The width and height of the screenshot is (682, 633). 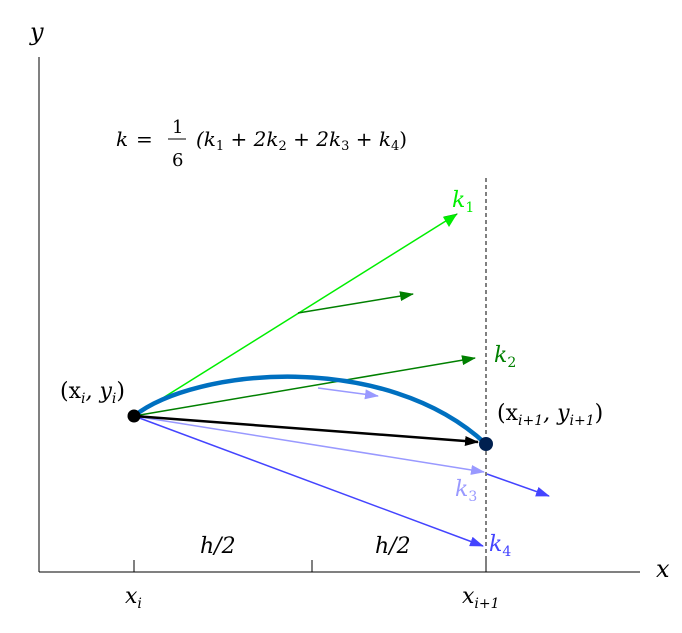 What do you see at coordinates (304, 386) in the screenshot?
I see `k2-arrow` at bounding box center [304, 386].